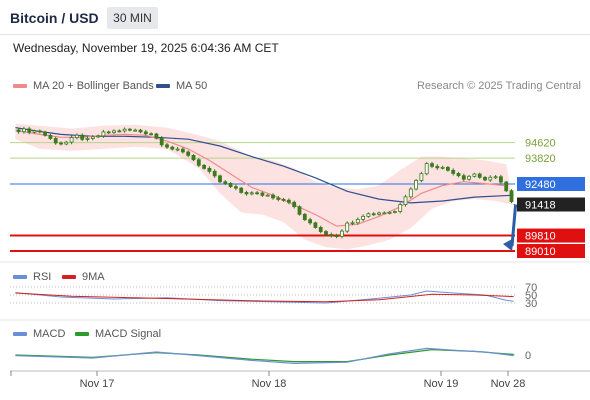 The image size is (590, 400). Describe the element at coordinates (132, 18) in the screenshot. I see `timeframe-button: 30 MIN` at that location.